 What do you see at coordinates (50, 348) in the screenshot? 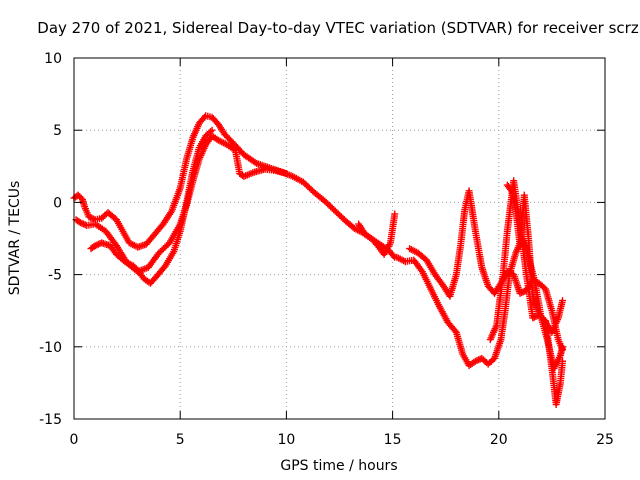
I see `y-tick-label: -10` at bounding box center [50, 348].